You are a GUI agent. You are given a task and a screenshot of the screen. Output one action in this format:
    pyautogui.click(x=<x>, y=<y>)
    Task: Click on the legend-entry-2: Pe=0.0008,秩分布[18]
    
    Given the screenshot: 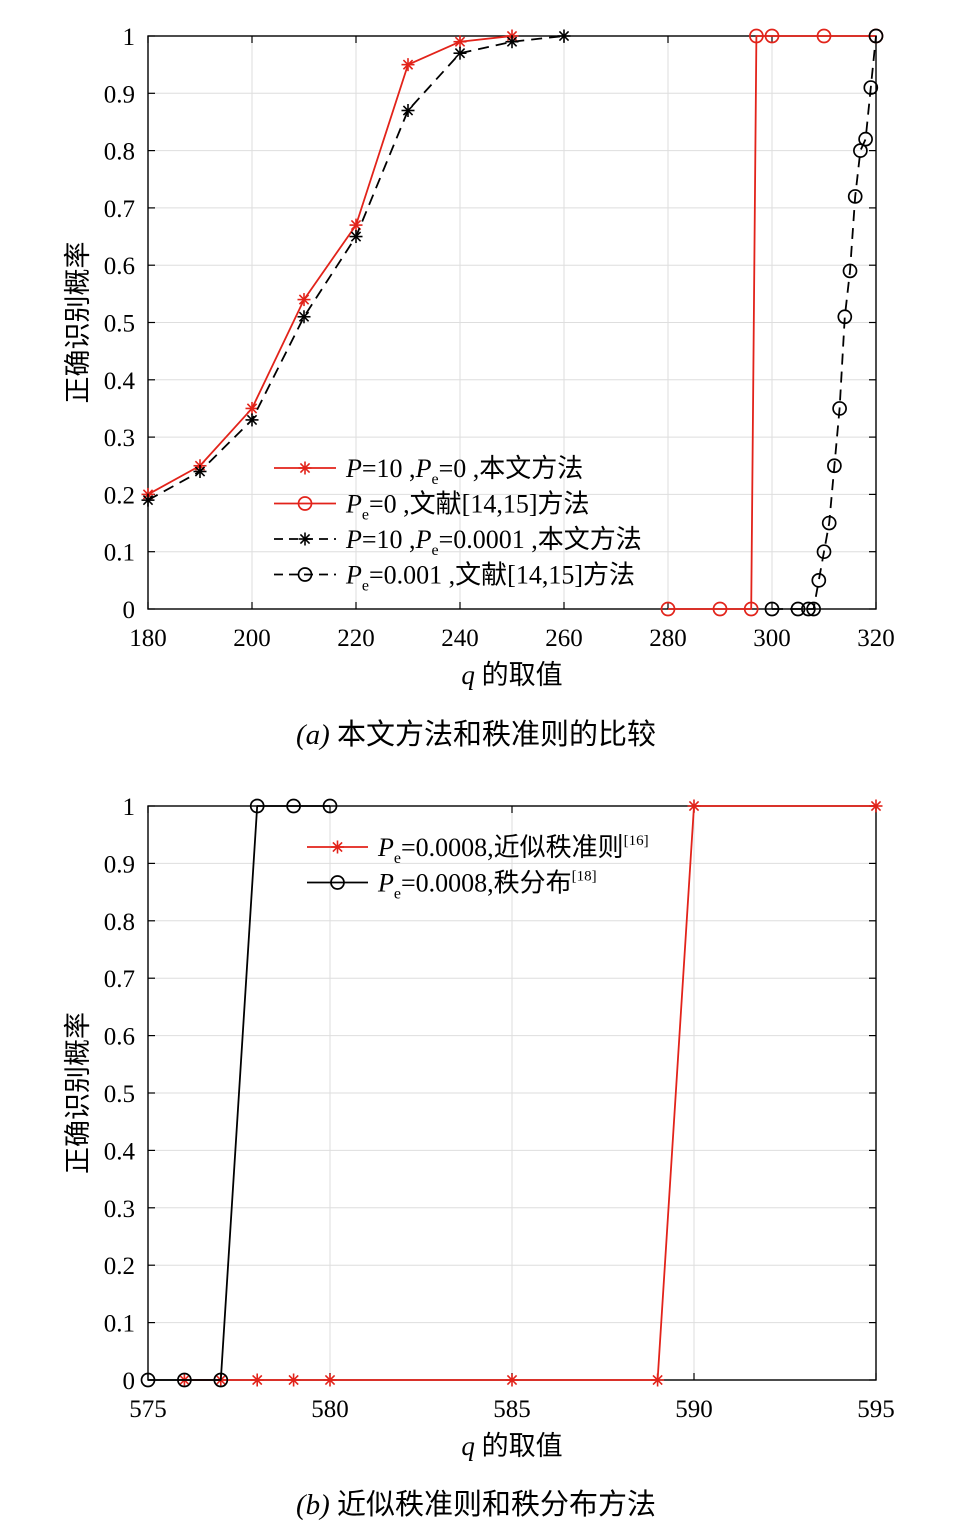 What is the action you would take?
    pyautogui.click(x=452, y=886)
    